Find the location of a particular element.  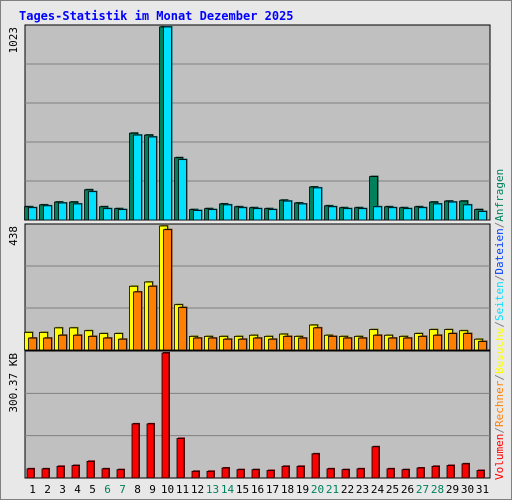

x-tick-label: 29 is located at coordinates (452, 489).